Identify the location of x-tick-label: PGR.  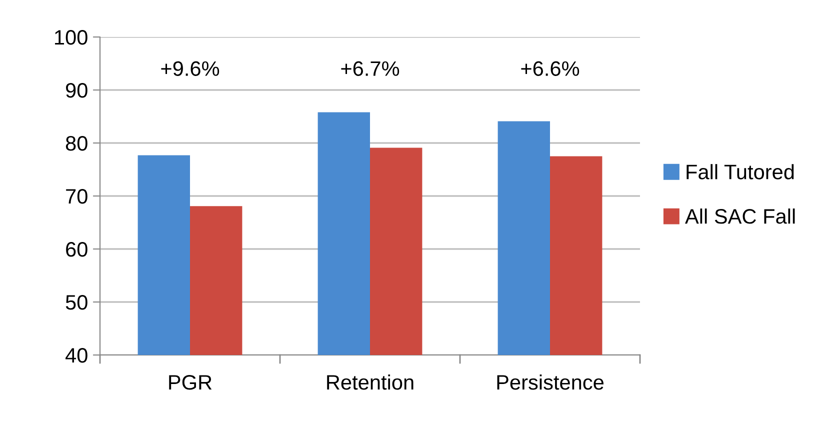
(190, 382).